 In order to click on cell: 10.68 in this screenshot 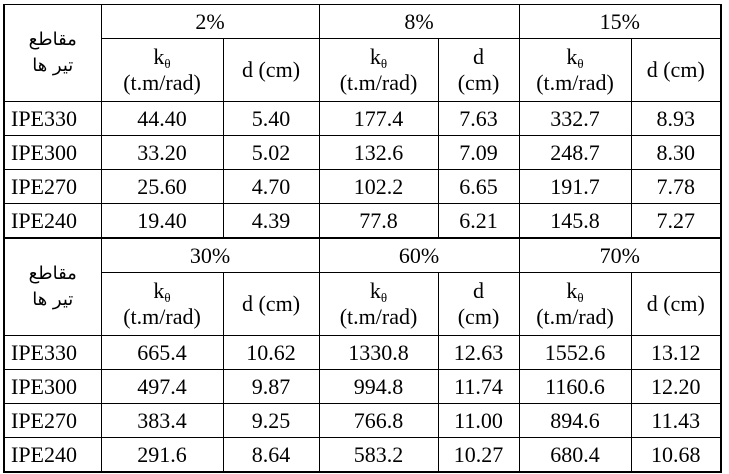, I will do `click(676, 455)`.